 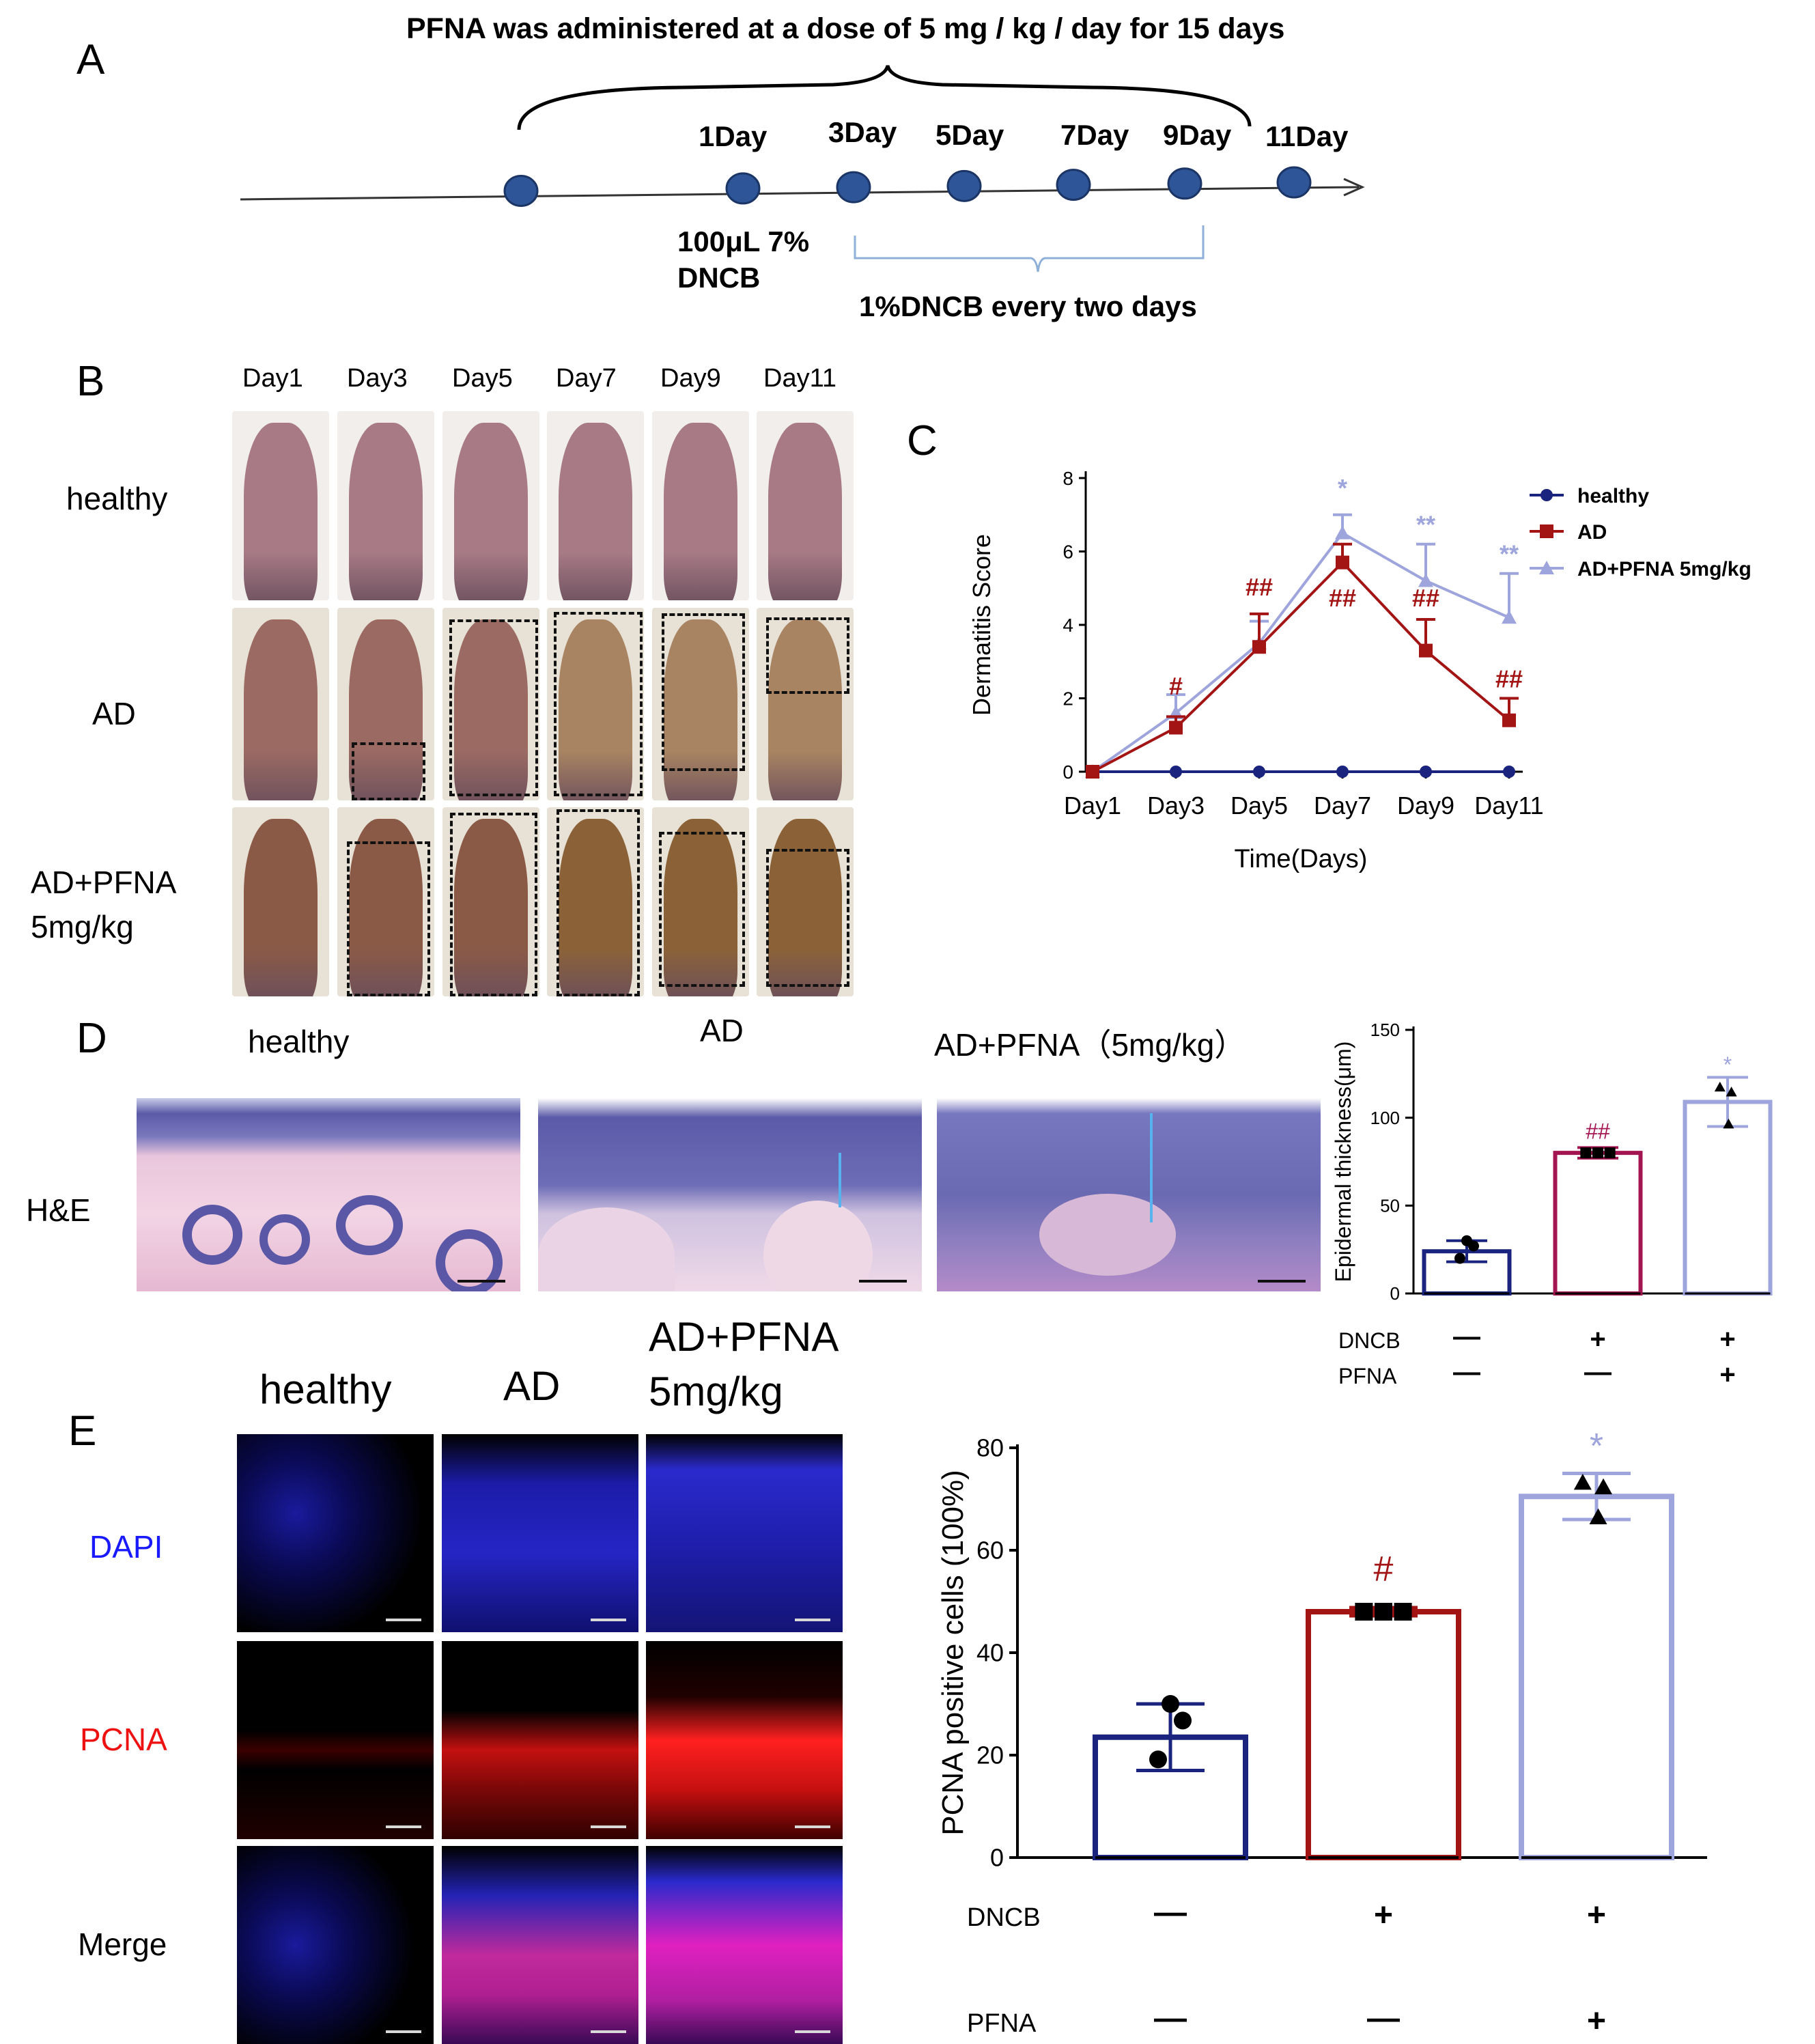 I want to click on panel-b-col-day9: Day9, so click(x=690, y=378).